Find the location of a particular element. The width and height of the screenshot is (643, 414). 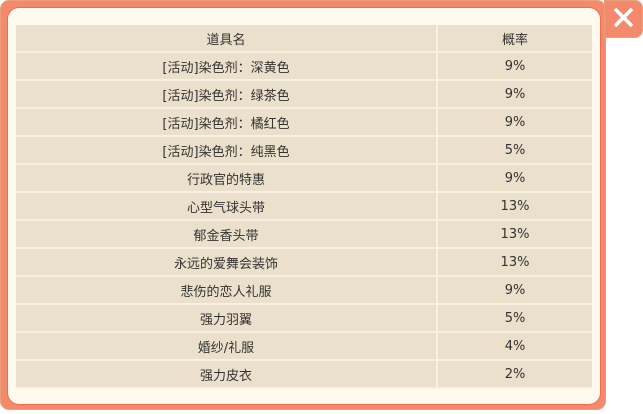

table-row: 永远的爱舞会装饰 13% is located at coordinates (304, 262).